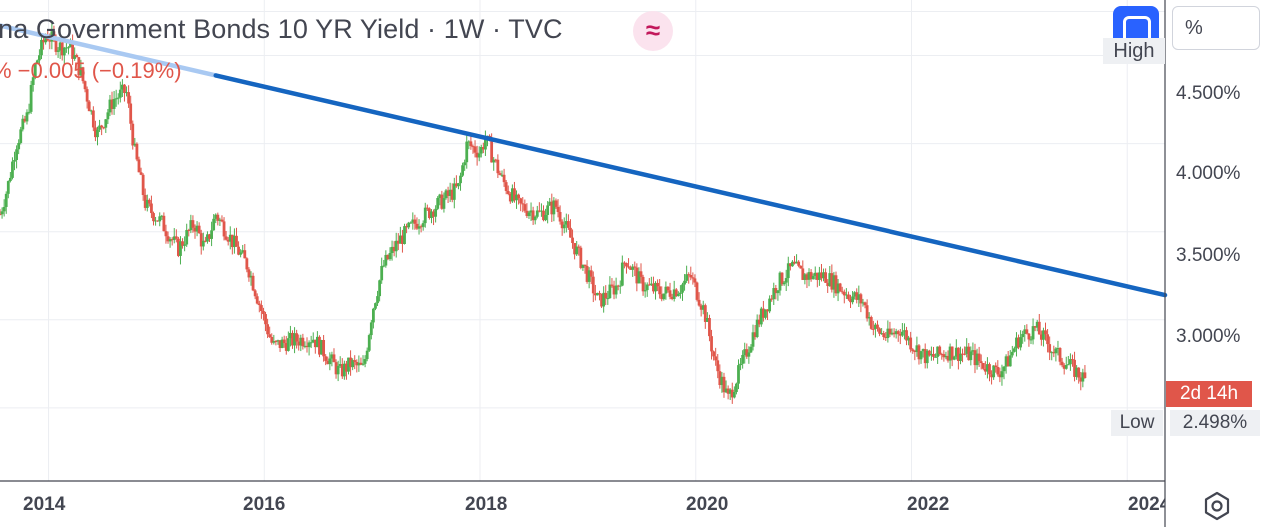 Image resolution: width=1267 pixels, height=527 pixels. What do you see at coordinates (1216, 28) in the screenshot?
I see `percent-scale-button: %` at bounding box center [1216, 28].